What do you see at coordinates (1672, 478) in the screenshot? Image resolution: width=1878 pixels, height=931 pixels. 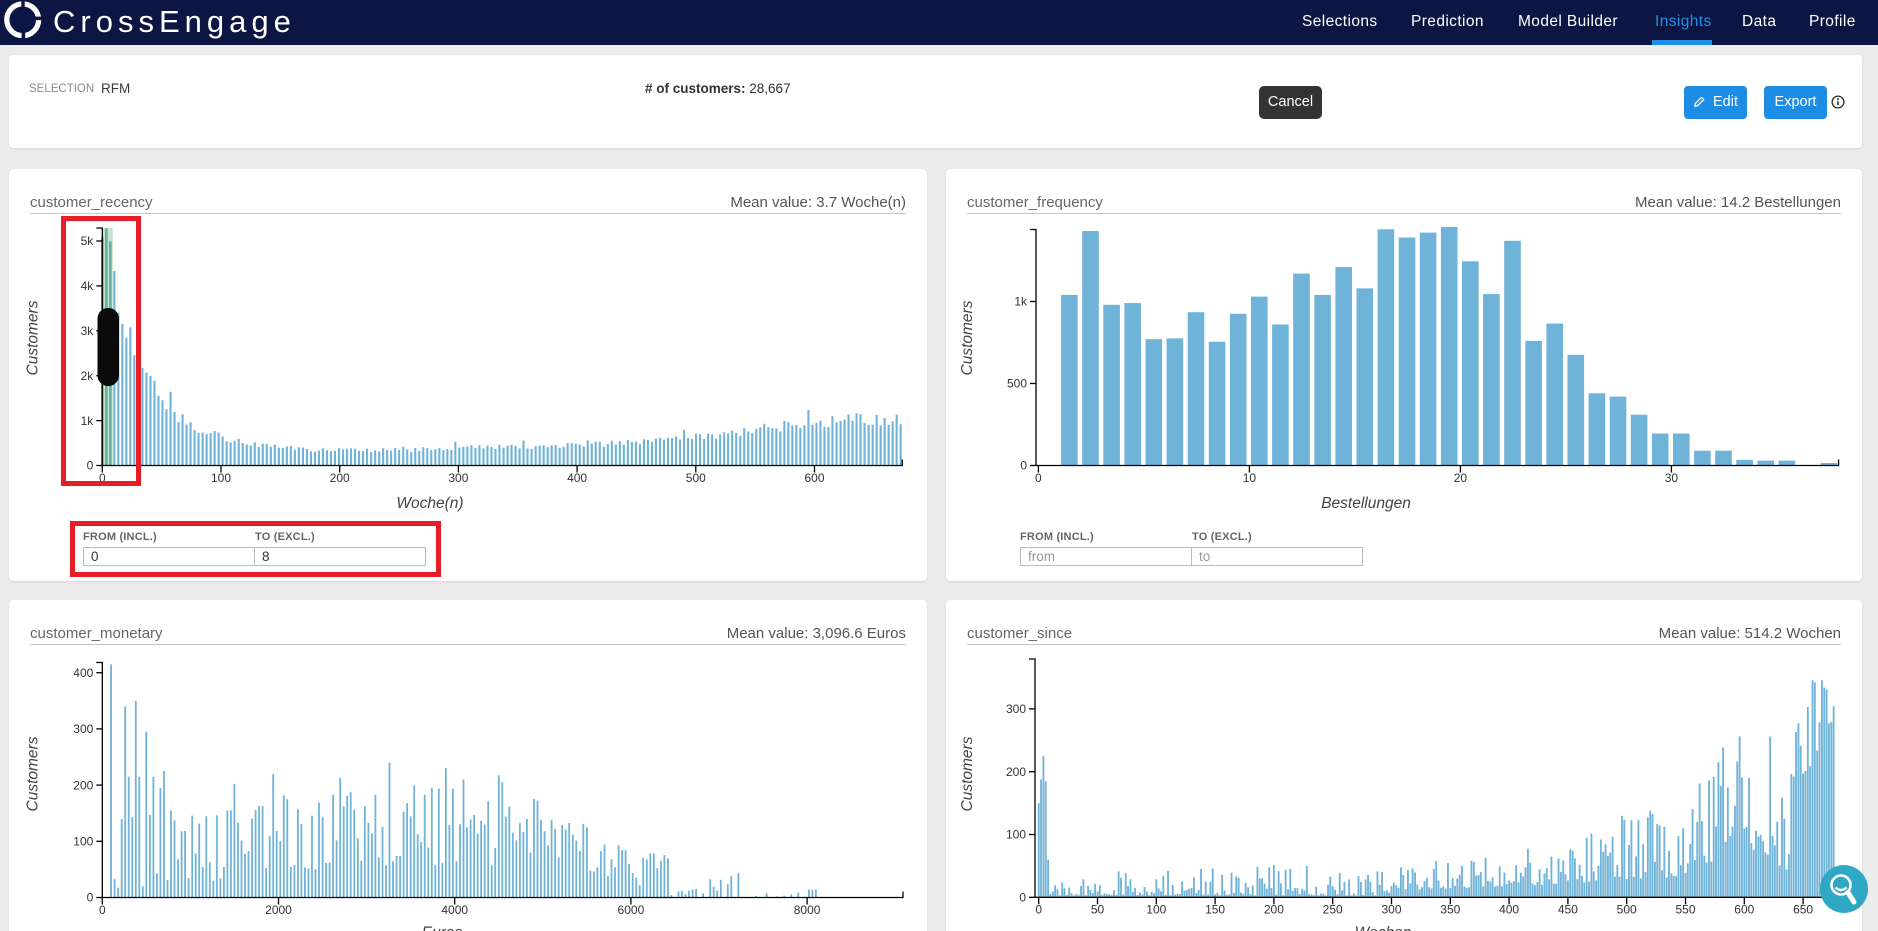 I see `svg-text: 30` at bounding box center [1672, 478].